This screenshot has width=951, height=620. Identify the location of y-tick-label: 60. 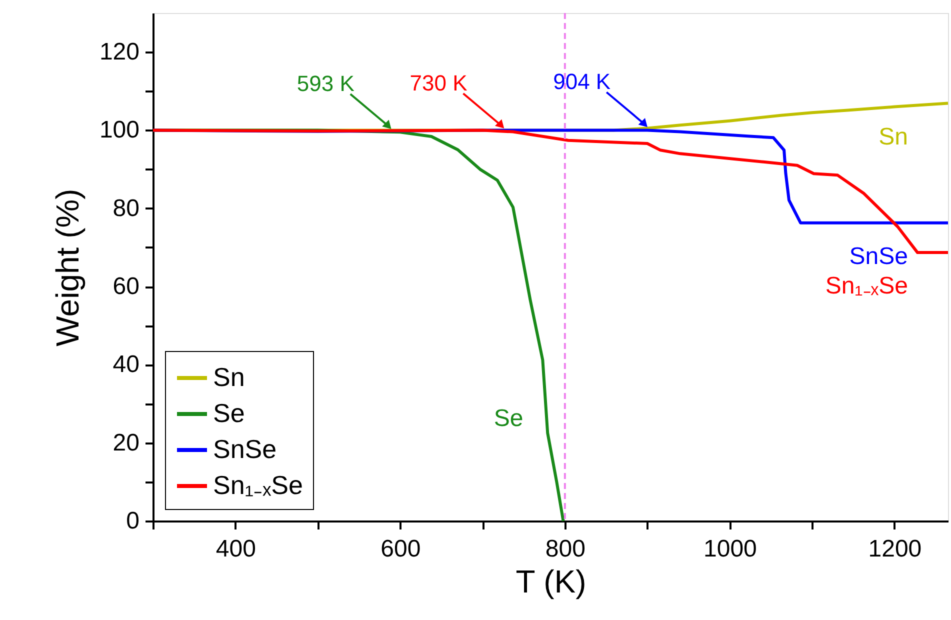
(126, 286).